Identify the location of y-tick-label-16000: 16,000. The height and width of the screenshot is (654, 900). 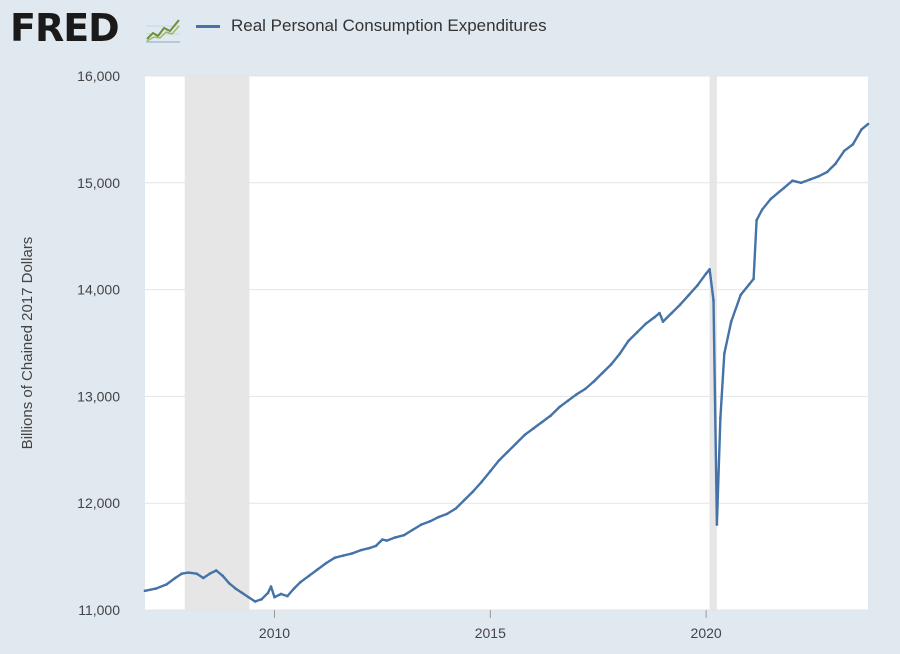
(98, 76).